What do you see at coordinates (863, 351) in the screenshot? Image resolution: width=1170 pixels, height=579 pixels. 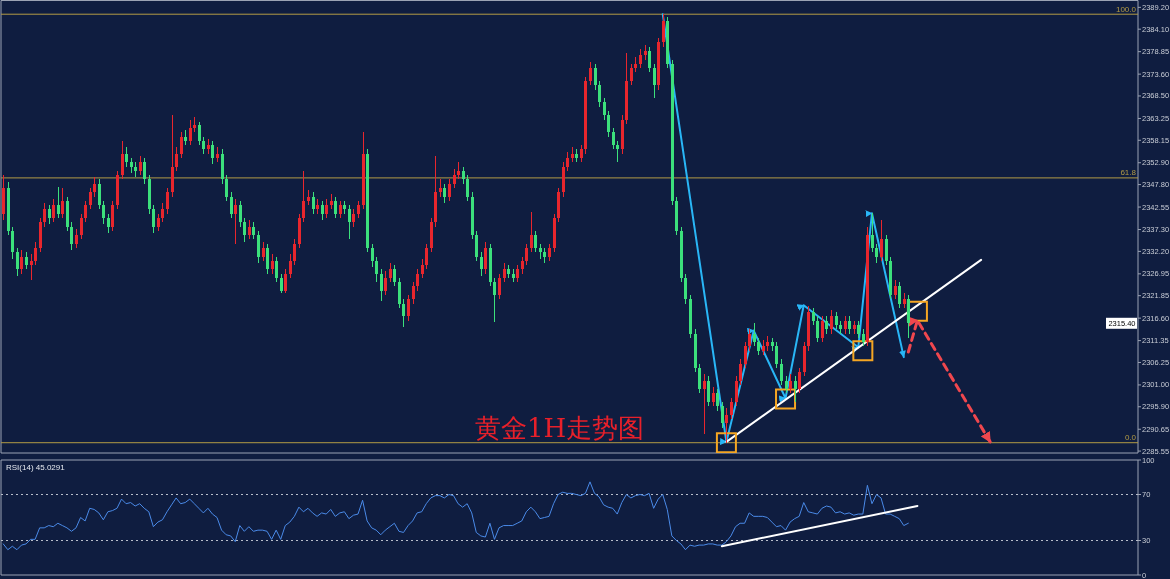 I see `point` at bounding box center [863, 351].